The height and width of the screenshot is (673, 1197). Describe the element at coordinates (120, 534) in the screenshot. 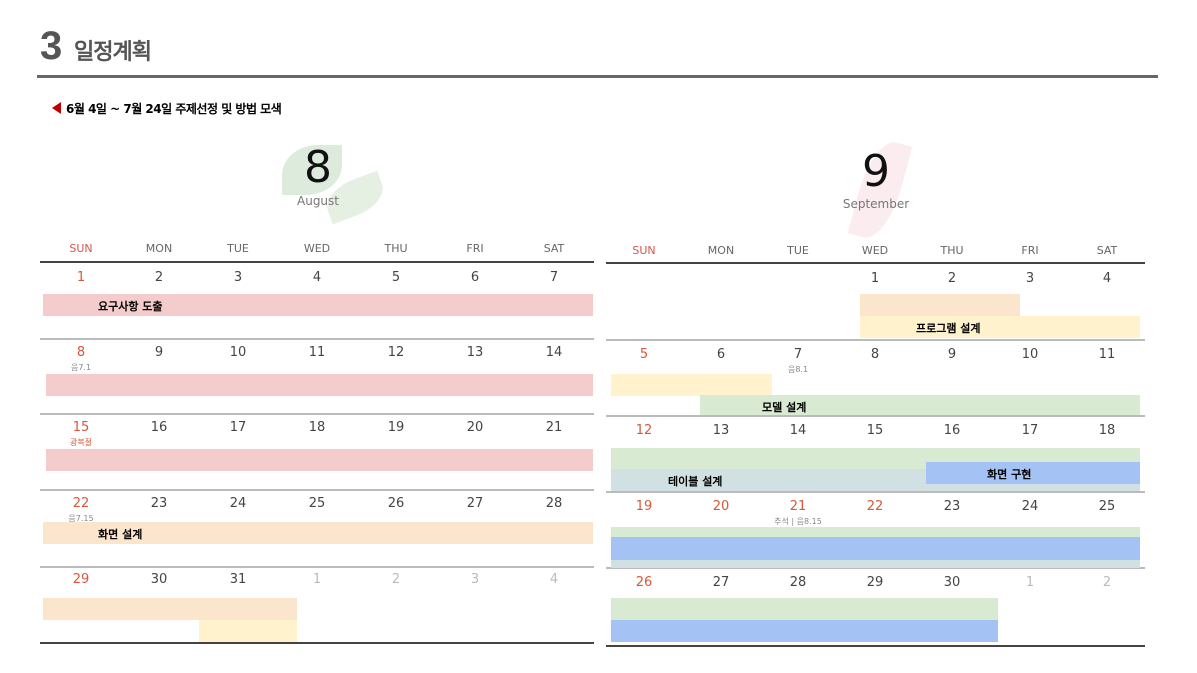

I see `schedule-bar-label: 화면 설계` at that location.